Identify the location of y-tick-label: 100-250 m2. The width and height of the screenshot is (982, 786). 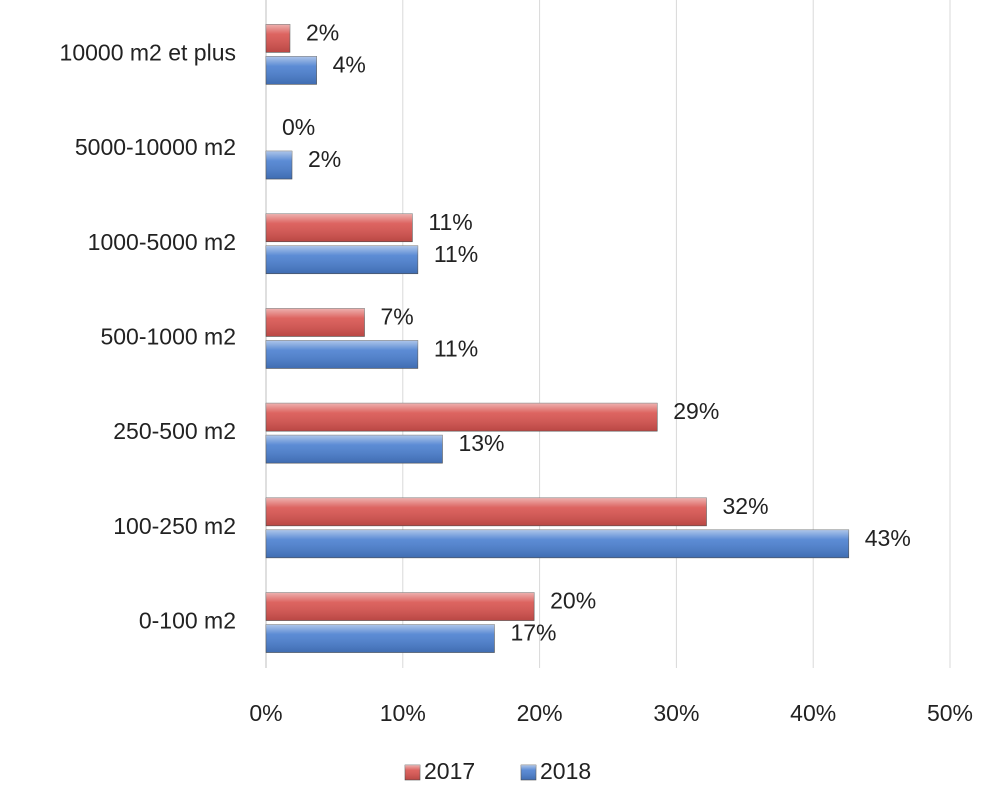
(174, 526).